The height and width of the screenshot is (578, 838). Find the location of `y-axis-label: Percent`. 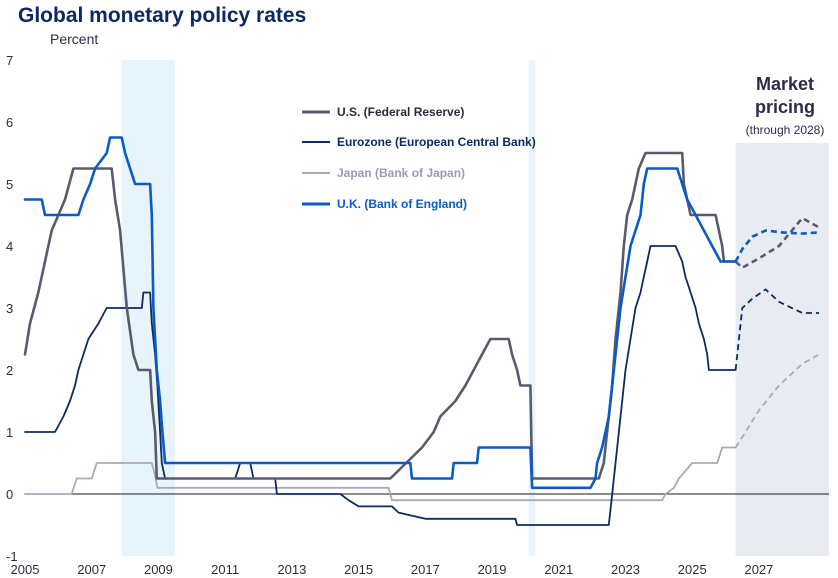

y-axis-label: Percent is located at coordinates (74, 39).